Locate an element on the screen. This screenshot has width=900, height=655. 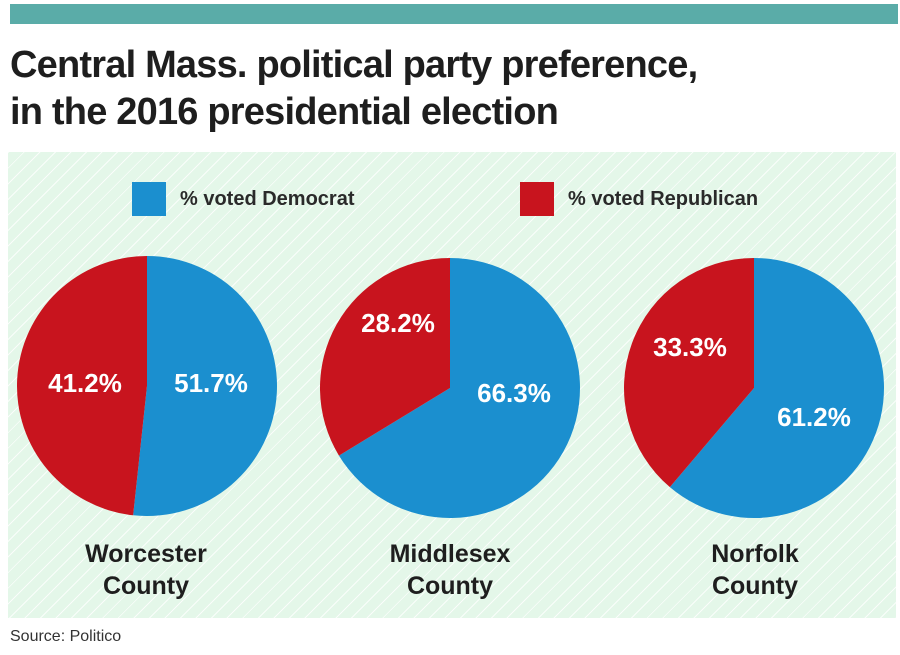
county-label-norfolk-line-1: Norfolk is located at coordinates (755, 554).